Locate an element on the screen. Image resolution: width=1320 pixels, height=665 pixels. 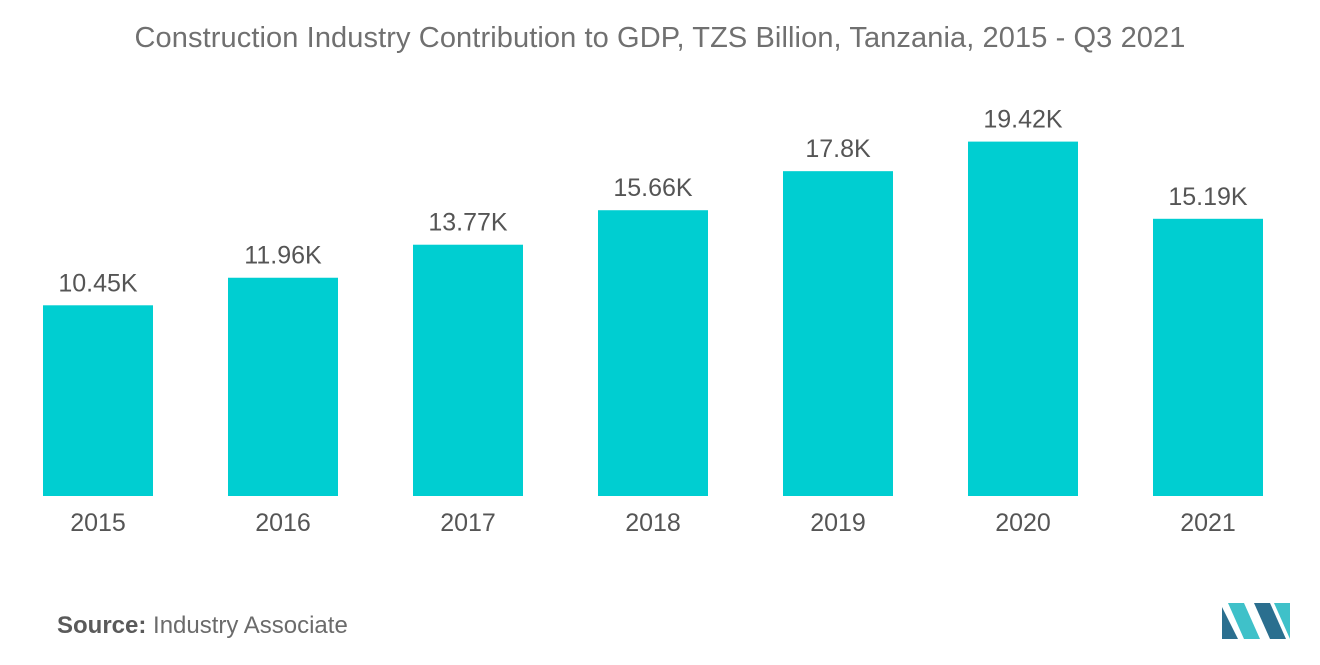
bar-2018 is located at coordinates (653, 353).